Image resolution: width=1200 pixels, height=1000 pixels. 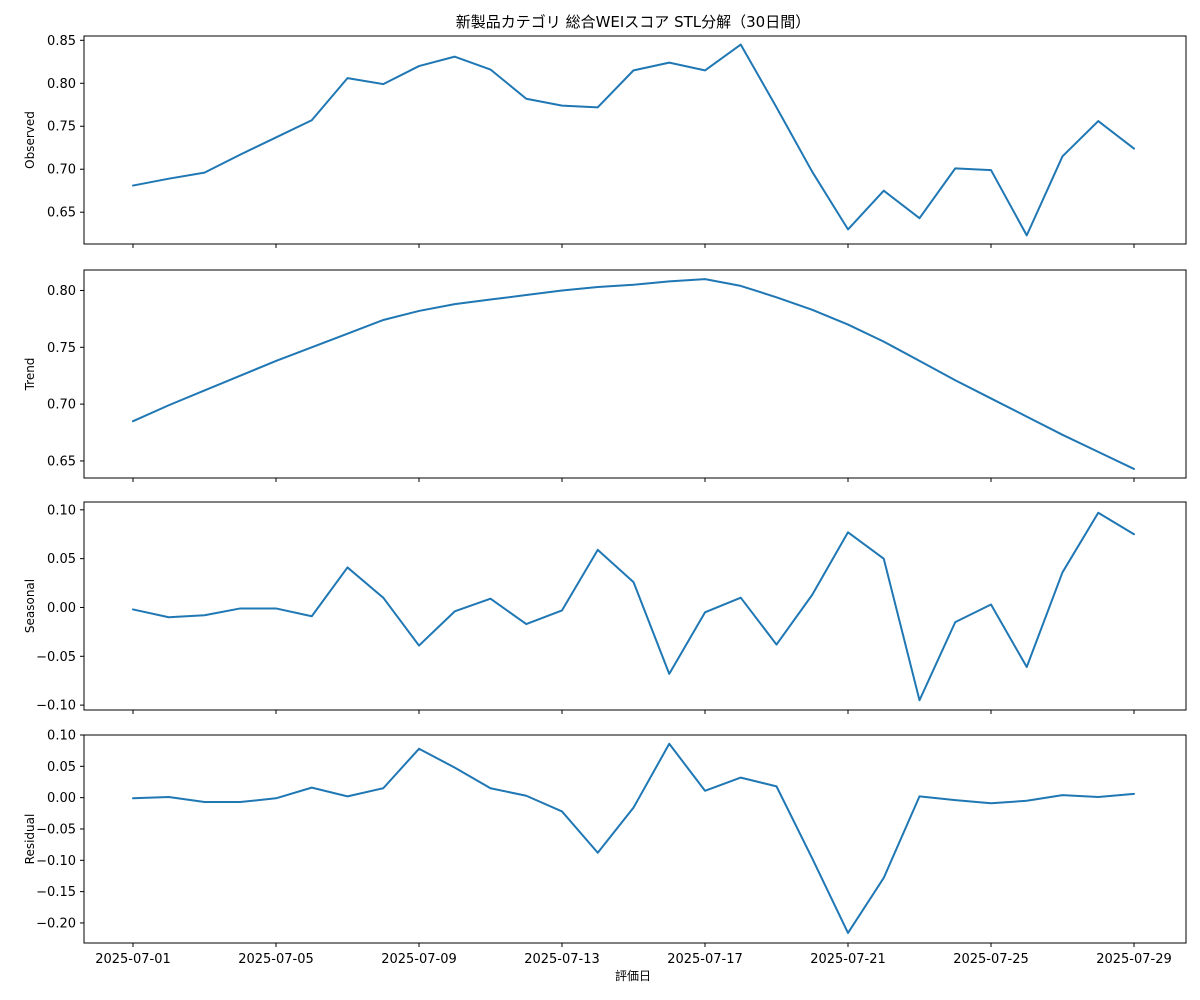 I want to click on y-tick-label: −0.15, so click(x=56, y=892).